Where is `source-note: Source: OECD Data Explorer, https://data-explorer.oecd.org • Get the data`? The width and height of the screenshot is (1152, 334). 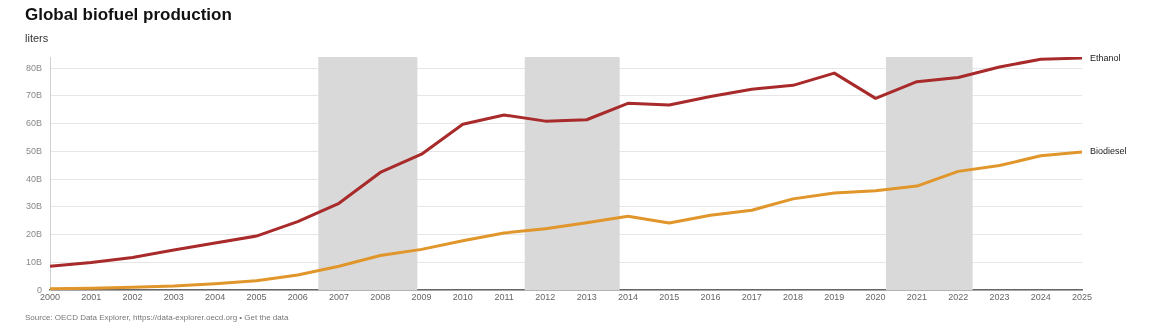
source-note: Source: OECD Data Explorer, https://data-explorer.oecd.org • Get the data is located at coordinates (157, 317).